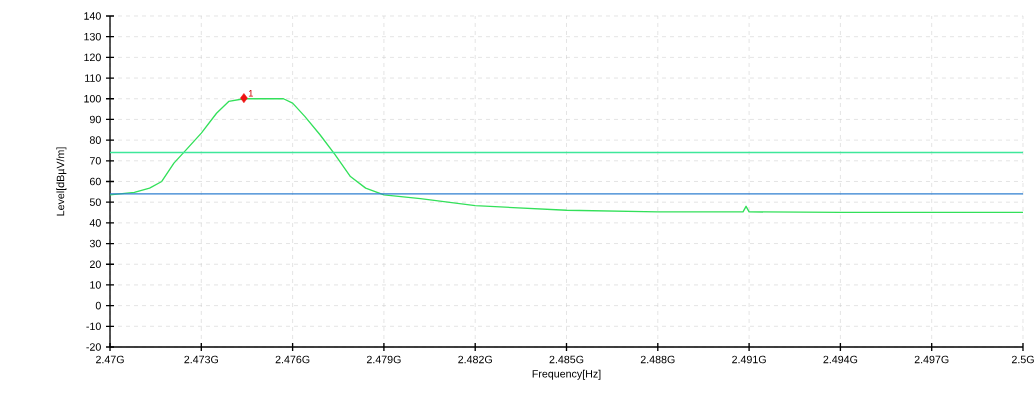  Describe the element at coordinates (1022, 359) in the screenshot. I see `x-tick-label: 2.5G` at that location.